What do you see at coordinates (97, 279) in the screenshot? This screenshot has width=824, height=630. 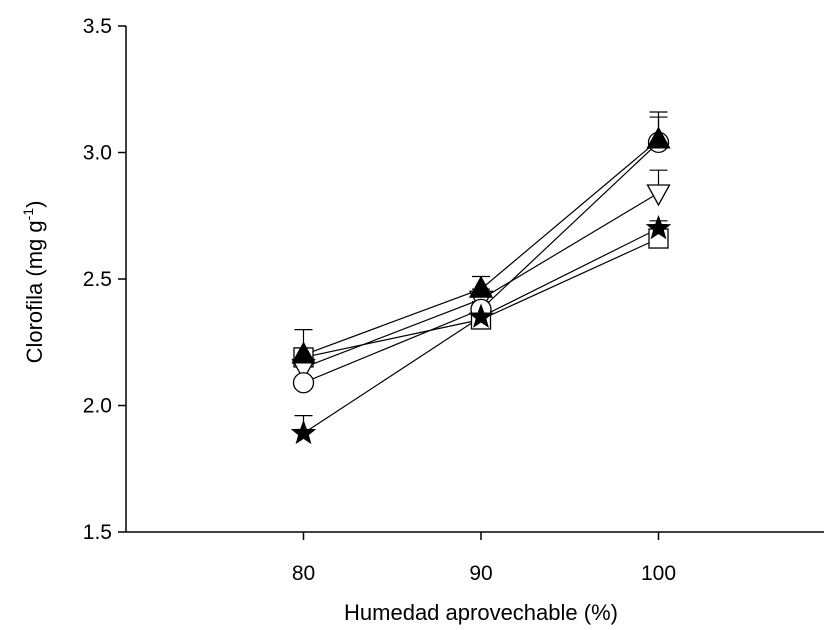 I see `y-tick-label: 2.5` at bounding box center [97, 279].